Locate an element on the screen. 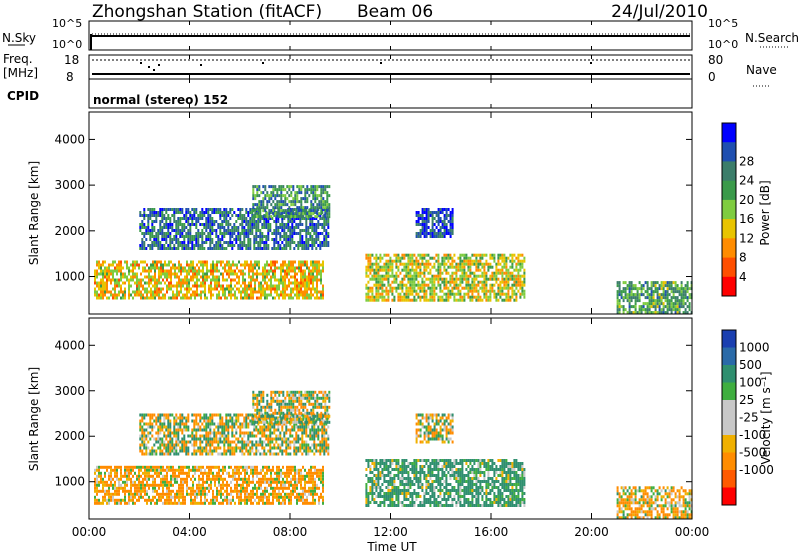 This screenshot has width=800, height=554. colorbar-tick-label: 28 is located at coordinates (746, 161).